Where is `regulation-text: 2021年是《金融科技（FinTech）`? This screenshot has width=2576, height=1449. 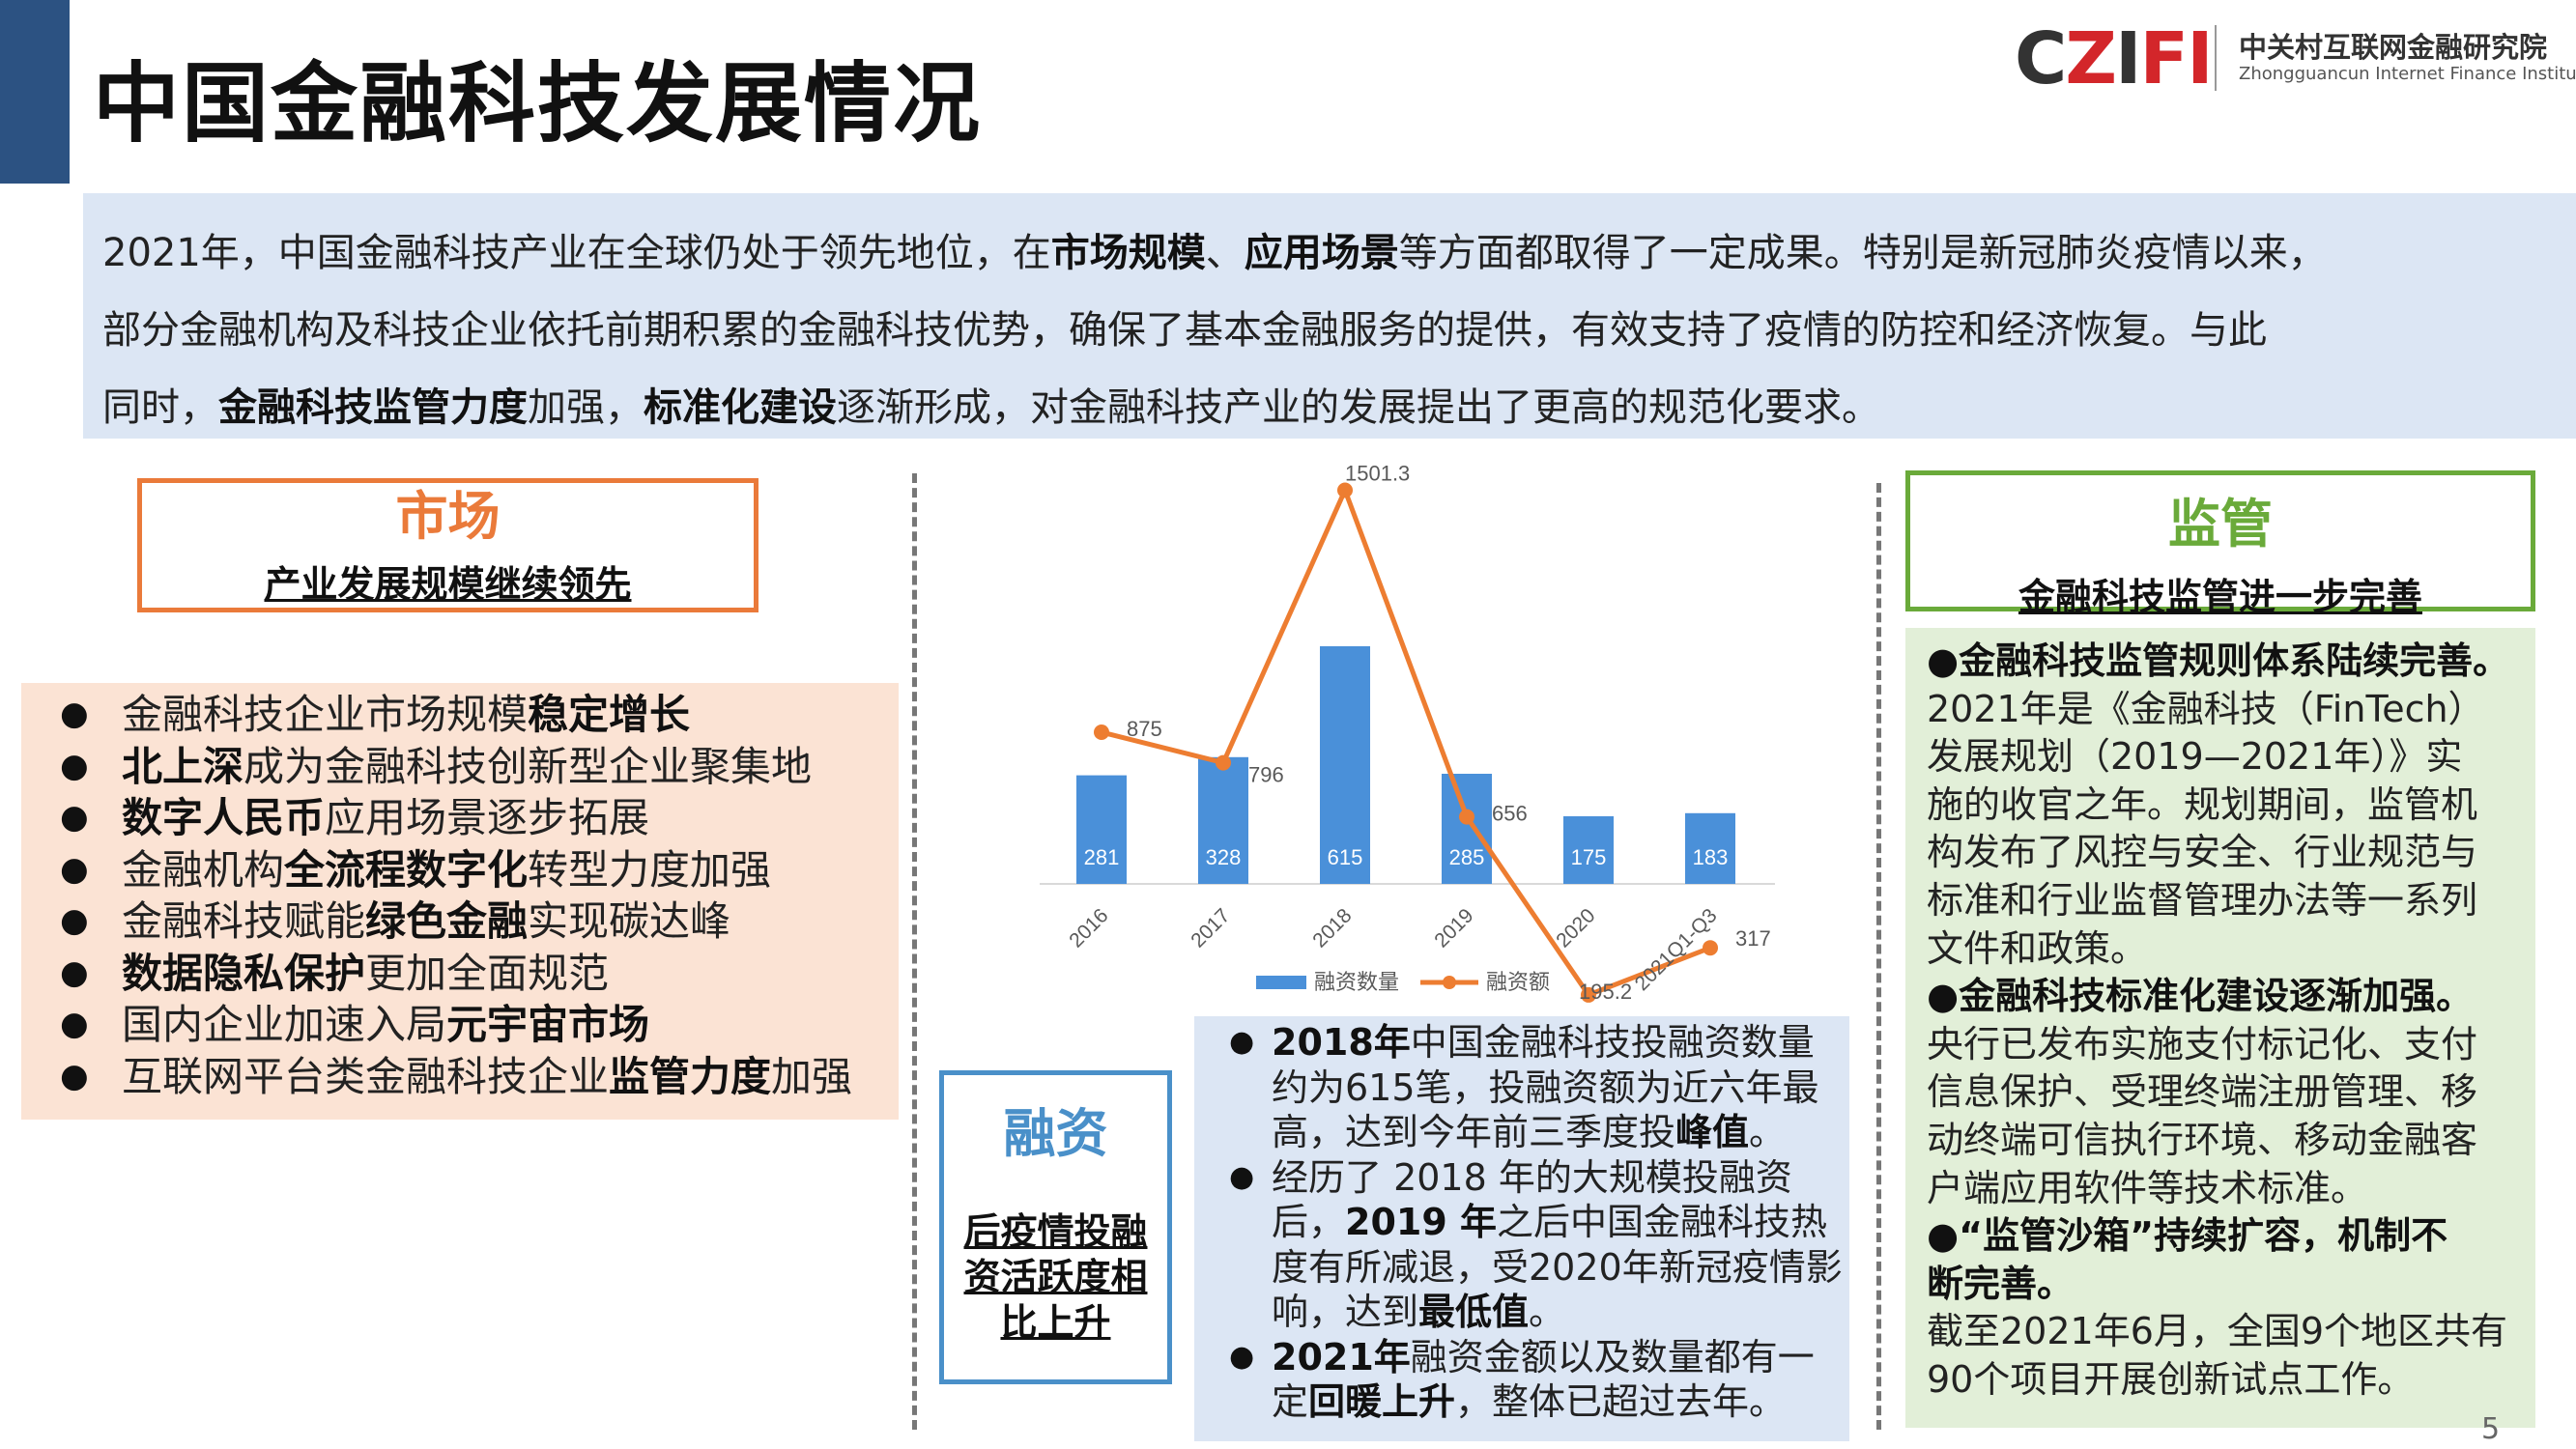
regulation-text: 2021年是《金融科技（FinTech） is located at coordinates (2206, 708).